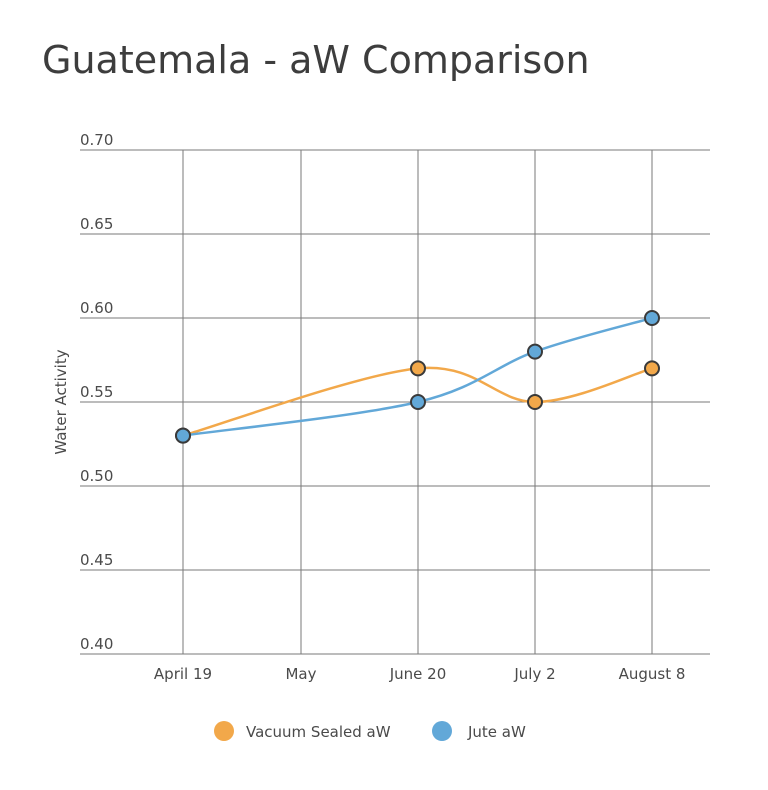  I want to click on y-axis-ticks: 0.40 0.45 0.50 0.55 0.60 0.65 0.70, so click(96, 392).